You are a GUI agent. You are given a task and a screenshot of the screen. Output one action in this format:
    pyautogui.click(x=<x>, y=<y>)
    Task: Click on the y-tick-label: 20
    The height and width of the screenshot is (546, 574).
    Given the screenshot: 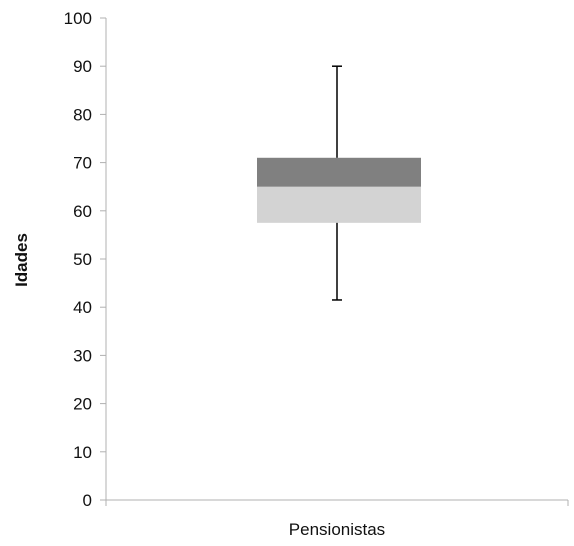 What is the action you would take?
    pyautogui.click(x=82, y=404)
    